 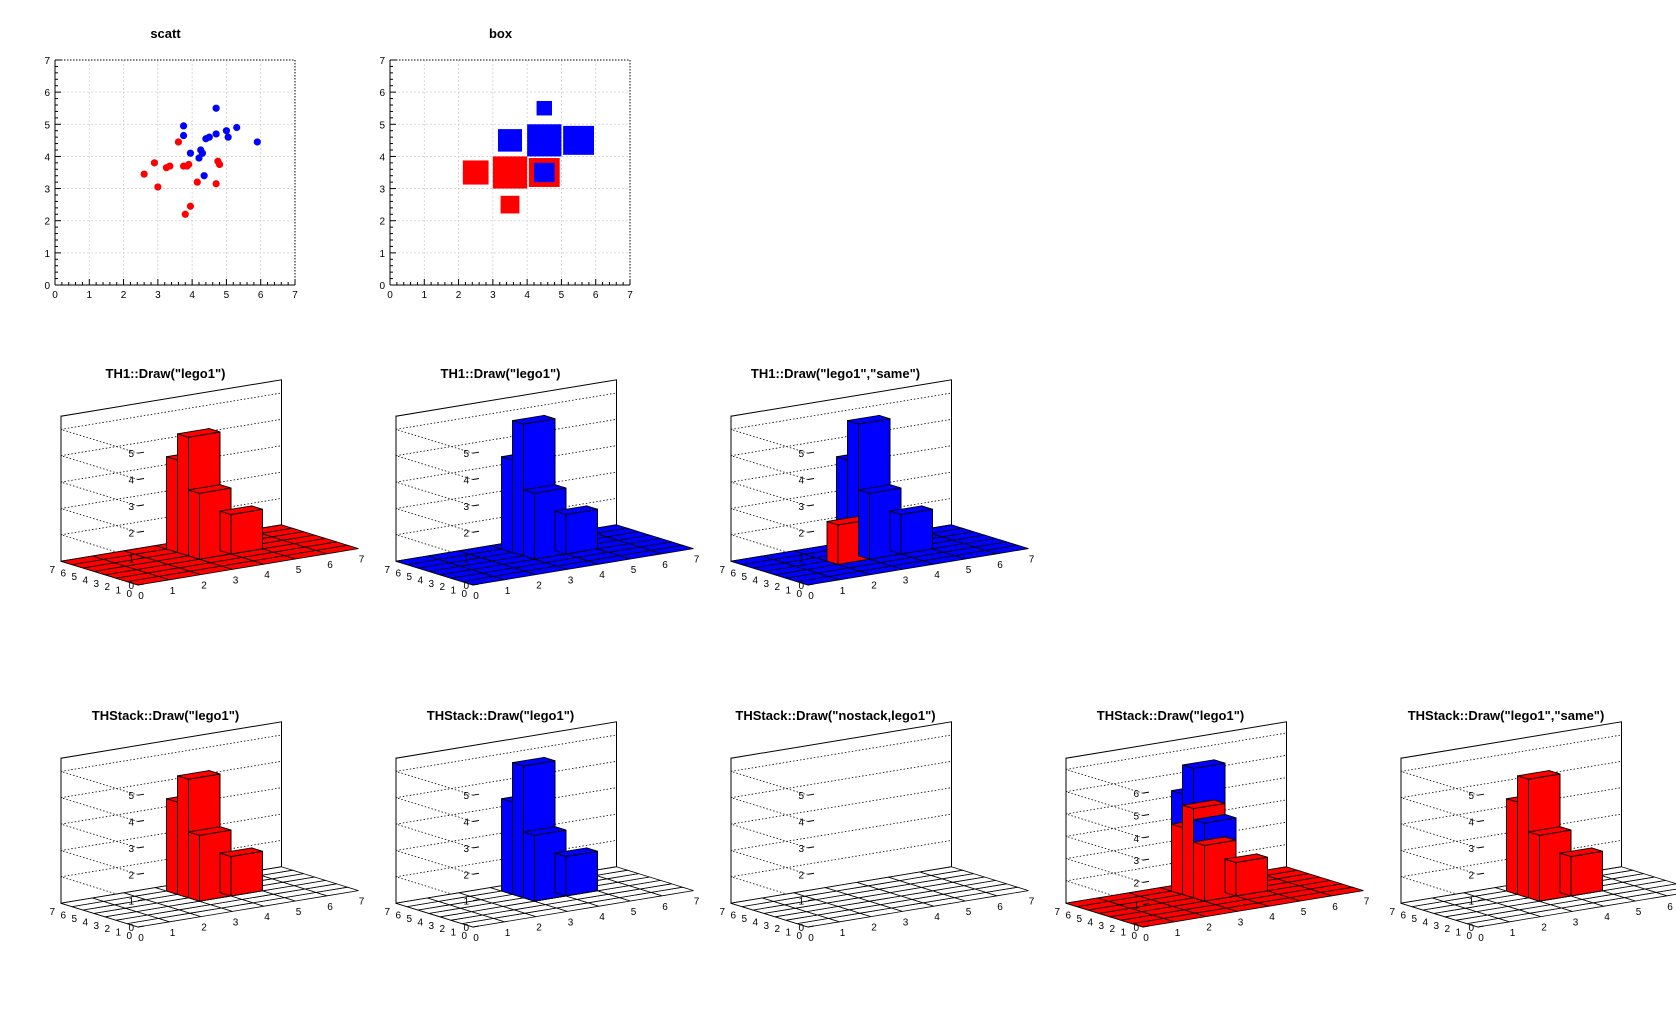 I want to click on chart-title: TH1::Draw("lego1"), so click(x=166, y=373).